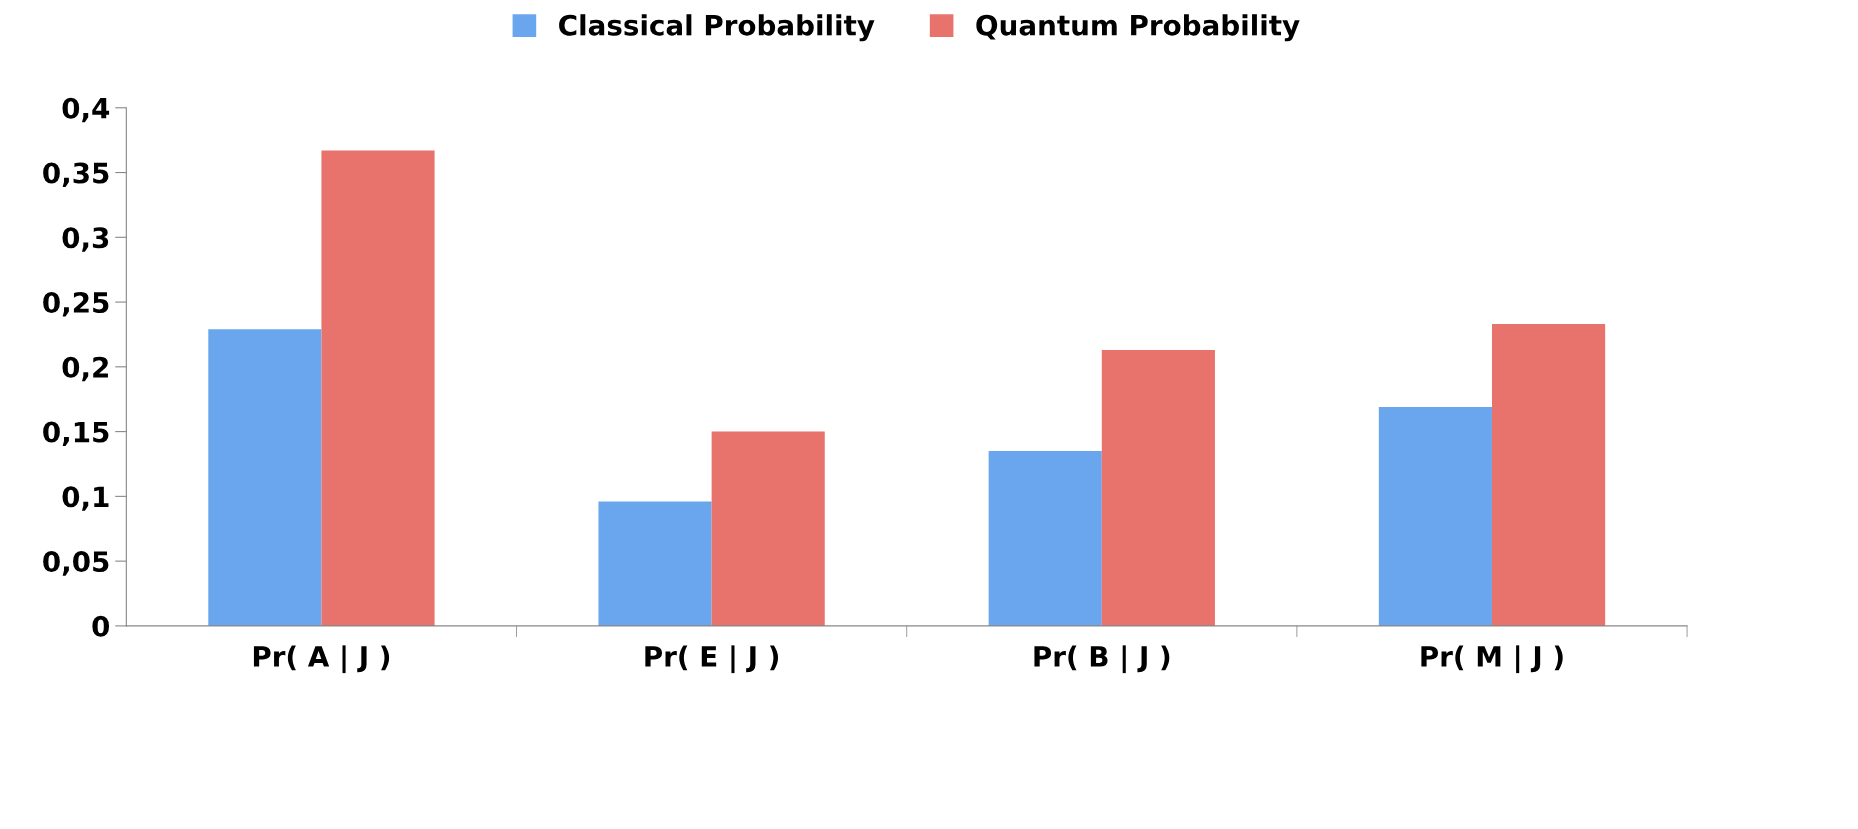 This screenshot has width=1858, height=829. I want to click on y-tick-label: 0, so click(101, 626).